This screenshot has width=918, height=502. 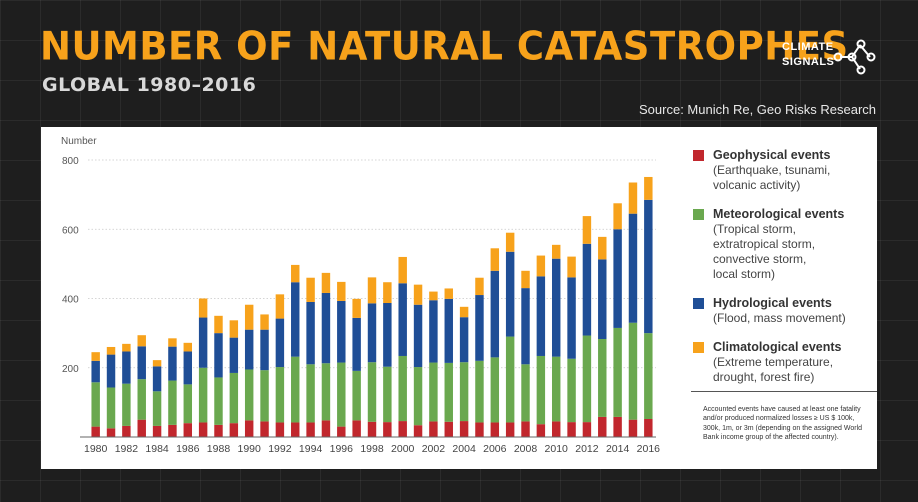 What do you see at coordinates (203, 395) in the screenshot?
I see `bar-meteorological-1987` at bounding box center [203, 395].